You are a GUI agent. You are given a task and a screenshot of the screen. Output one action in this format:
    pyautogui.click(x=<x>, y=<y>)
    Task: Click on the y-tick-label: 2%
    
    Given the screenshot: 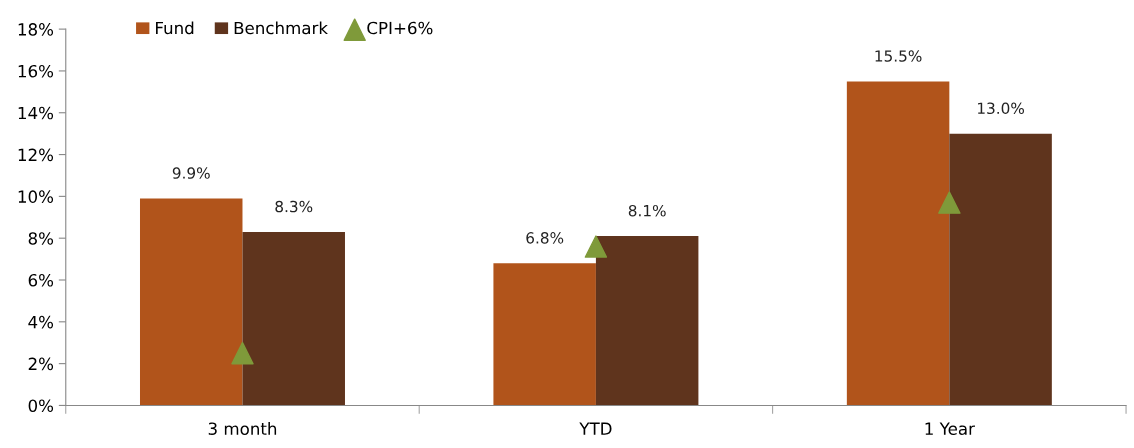 What is the action you would take?
    pyautogui.click(x=41, y=364)
    